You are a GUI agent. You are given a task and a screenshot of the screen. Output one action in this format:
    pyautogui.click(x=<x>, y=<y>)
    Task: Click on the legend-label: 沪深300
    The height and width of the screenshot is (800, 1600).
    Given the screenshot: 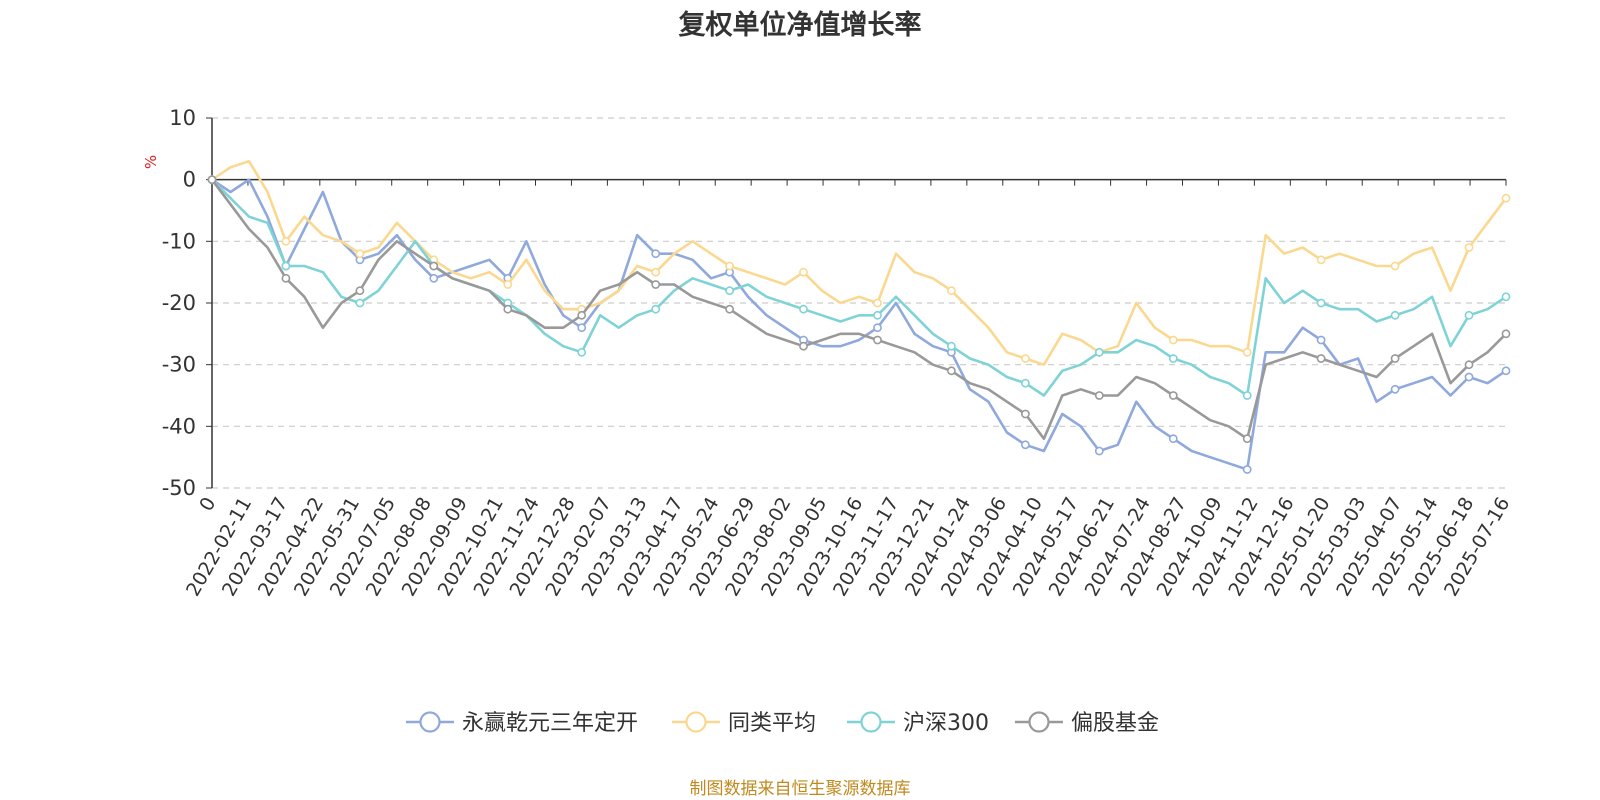 What is the action you would take?
    pyautogui.click(x=946, y=723)
    